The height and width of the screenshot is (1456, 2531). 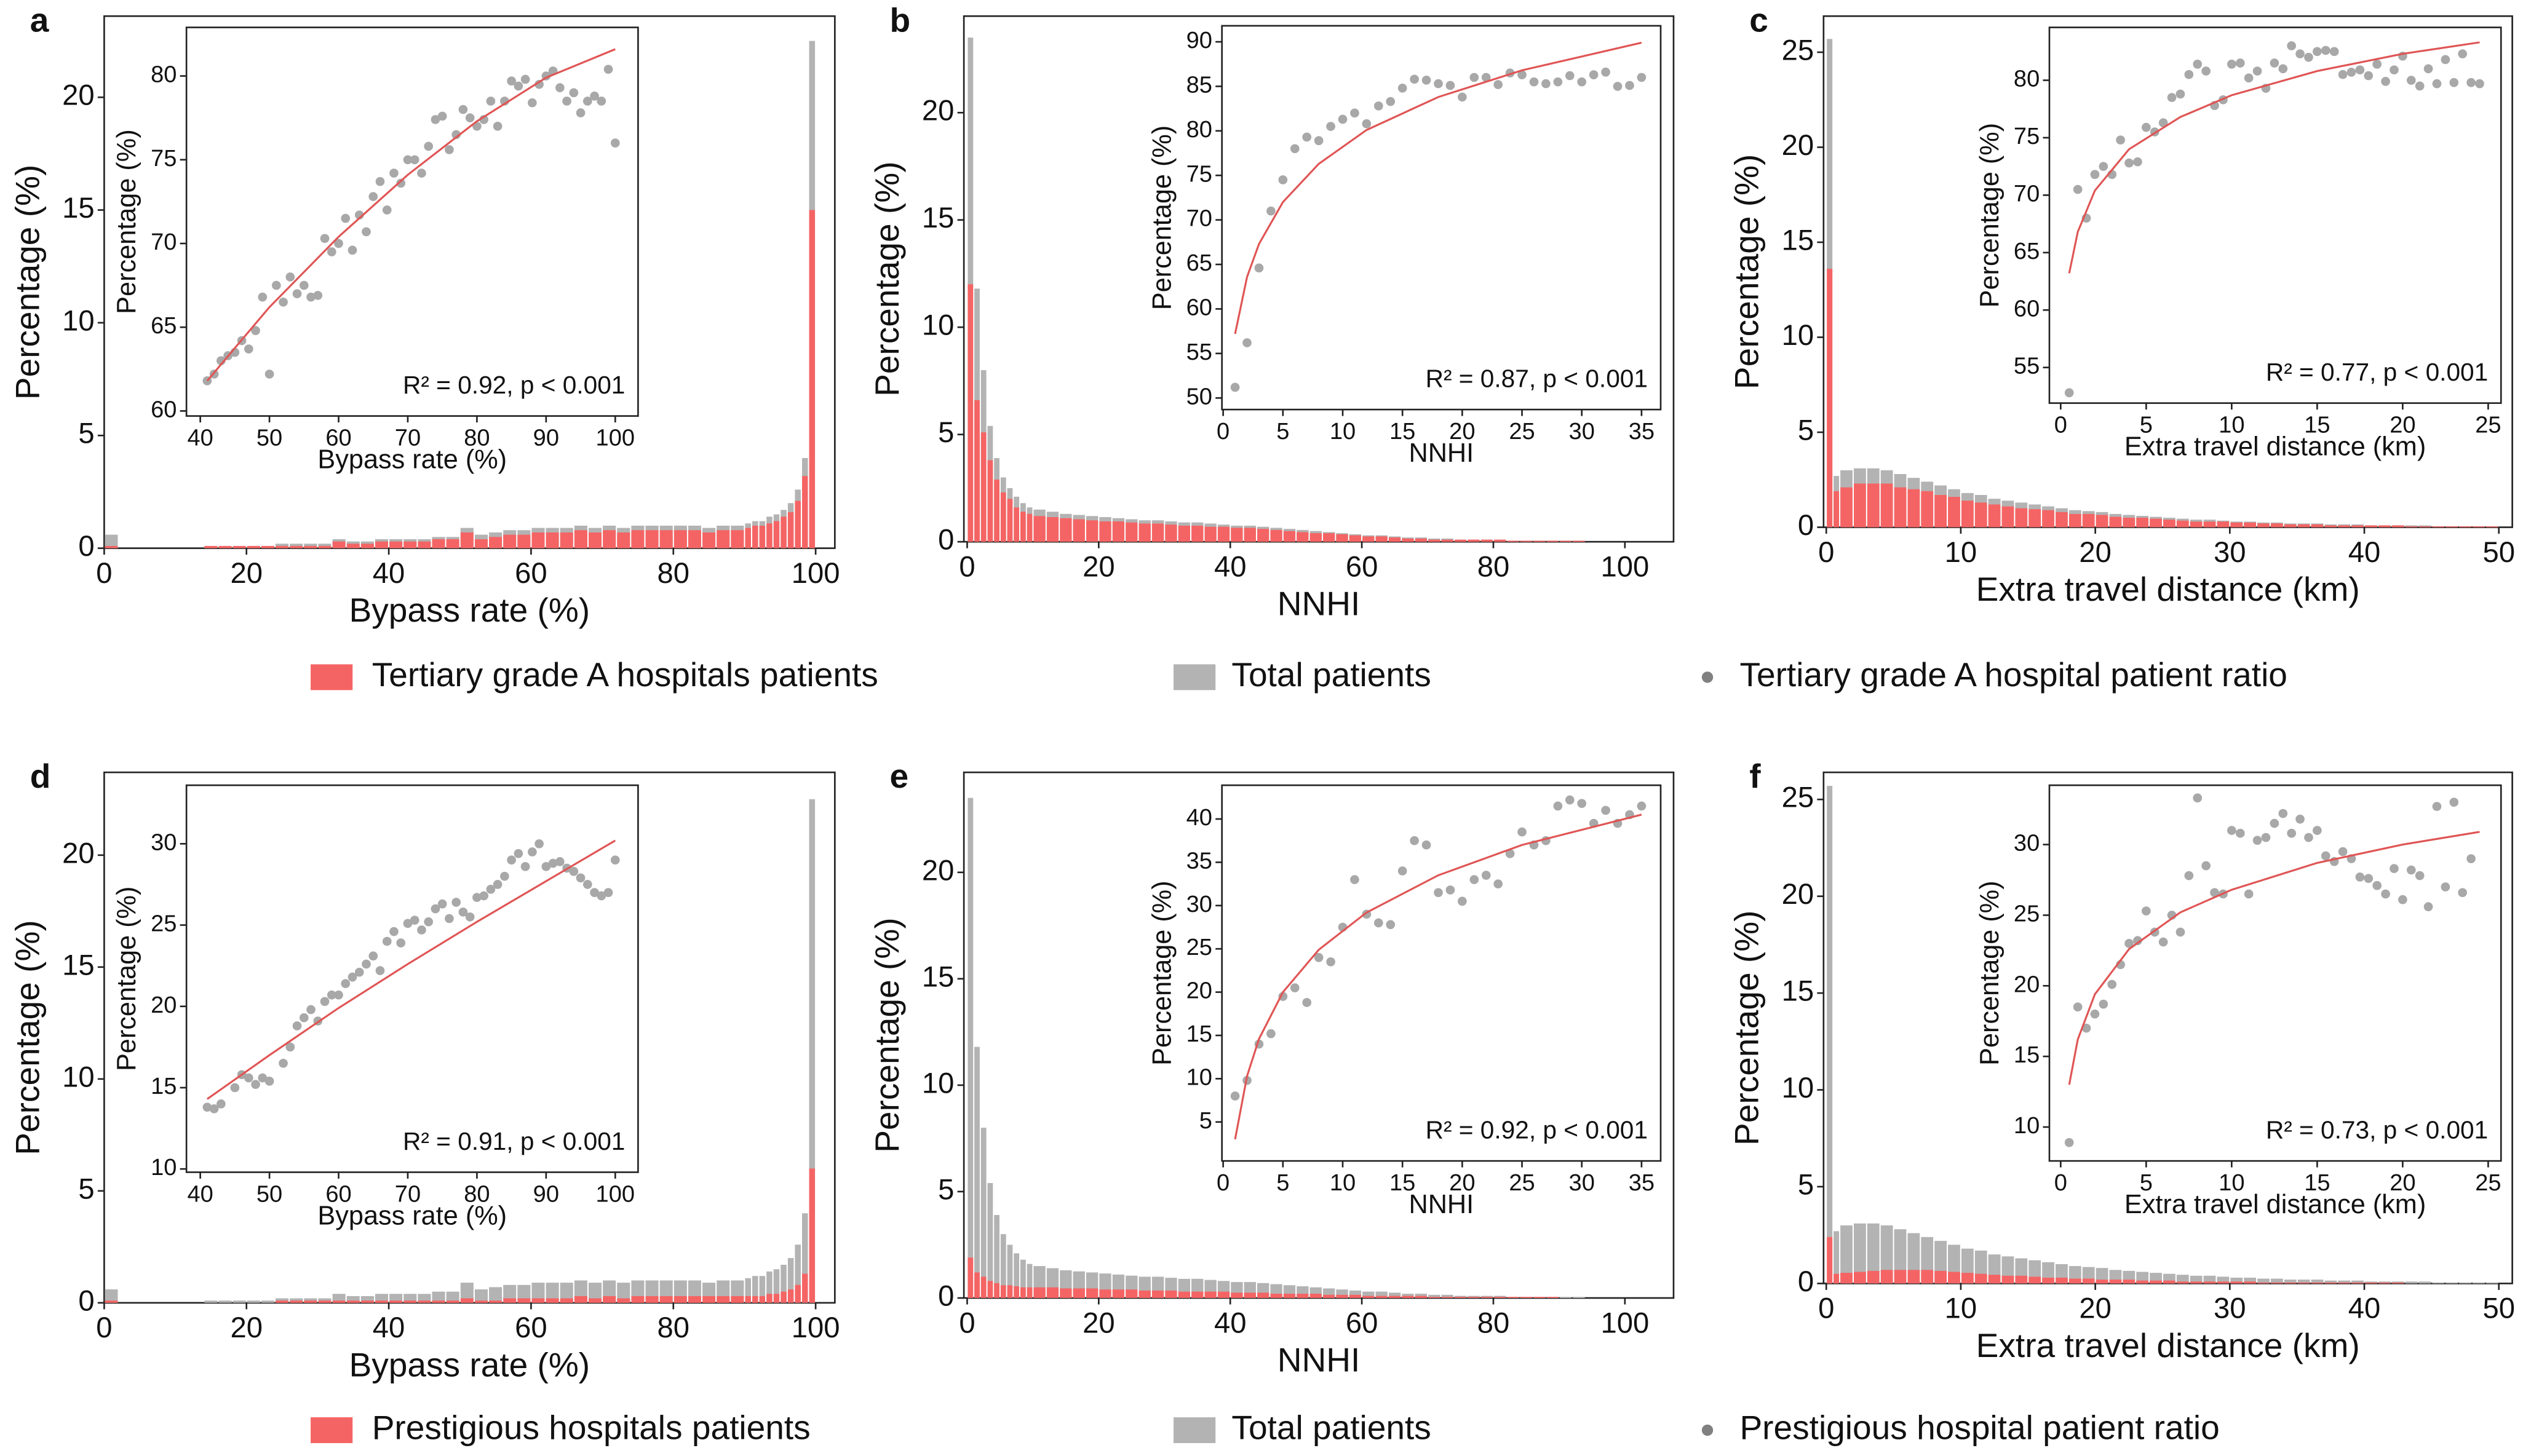 What do you see at coordinates (78, 853) in the screenshot?
I see `y-tick-label: 20` at bounding box center [78, 853].